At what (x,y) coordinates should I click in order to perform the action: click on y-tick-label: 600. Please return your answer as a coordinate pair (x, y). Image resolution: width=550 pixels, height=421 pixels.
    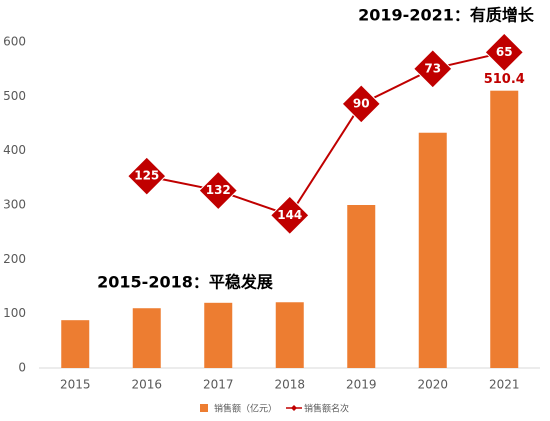
    Looking at the image, I should click on (14, 42).